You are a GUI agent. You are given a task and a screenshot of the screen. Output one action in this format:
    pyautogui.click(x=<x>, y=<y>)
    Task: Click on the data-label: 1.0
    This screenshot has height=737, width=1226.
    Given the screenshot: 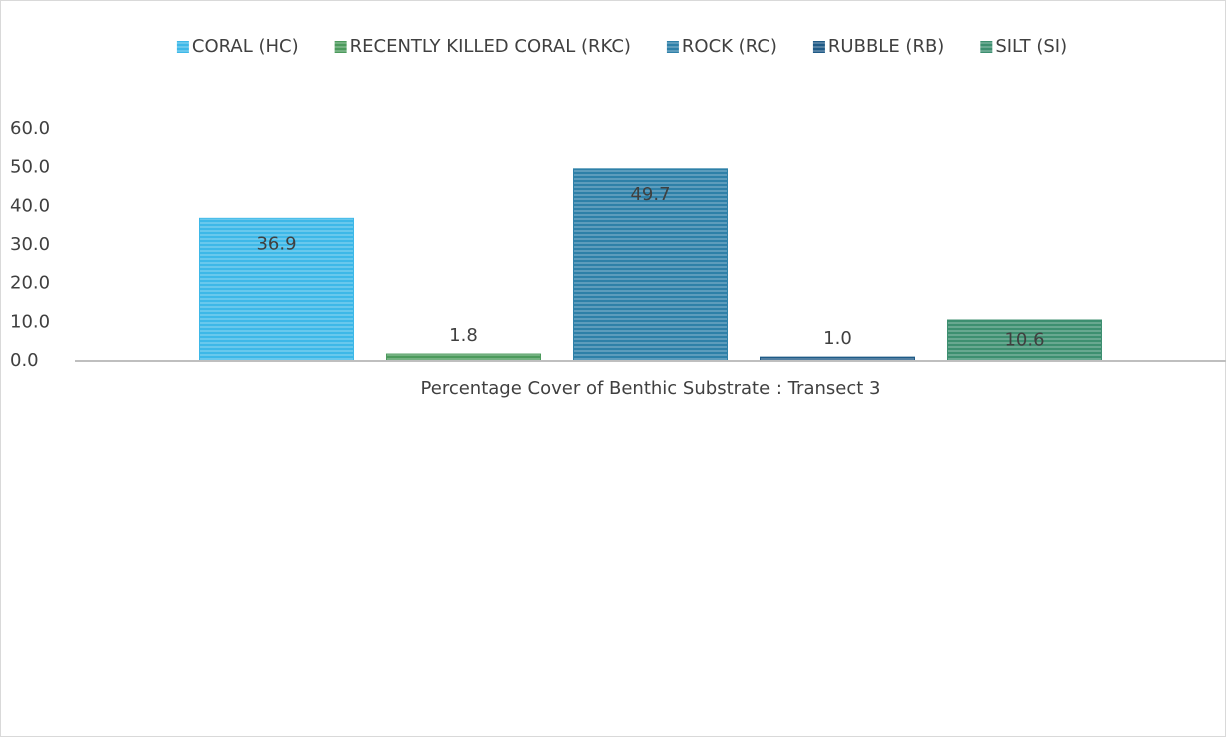 What is the action you would take?
    pyautogui.click(x=837, y=338)
    